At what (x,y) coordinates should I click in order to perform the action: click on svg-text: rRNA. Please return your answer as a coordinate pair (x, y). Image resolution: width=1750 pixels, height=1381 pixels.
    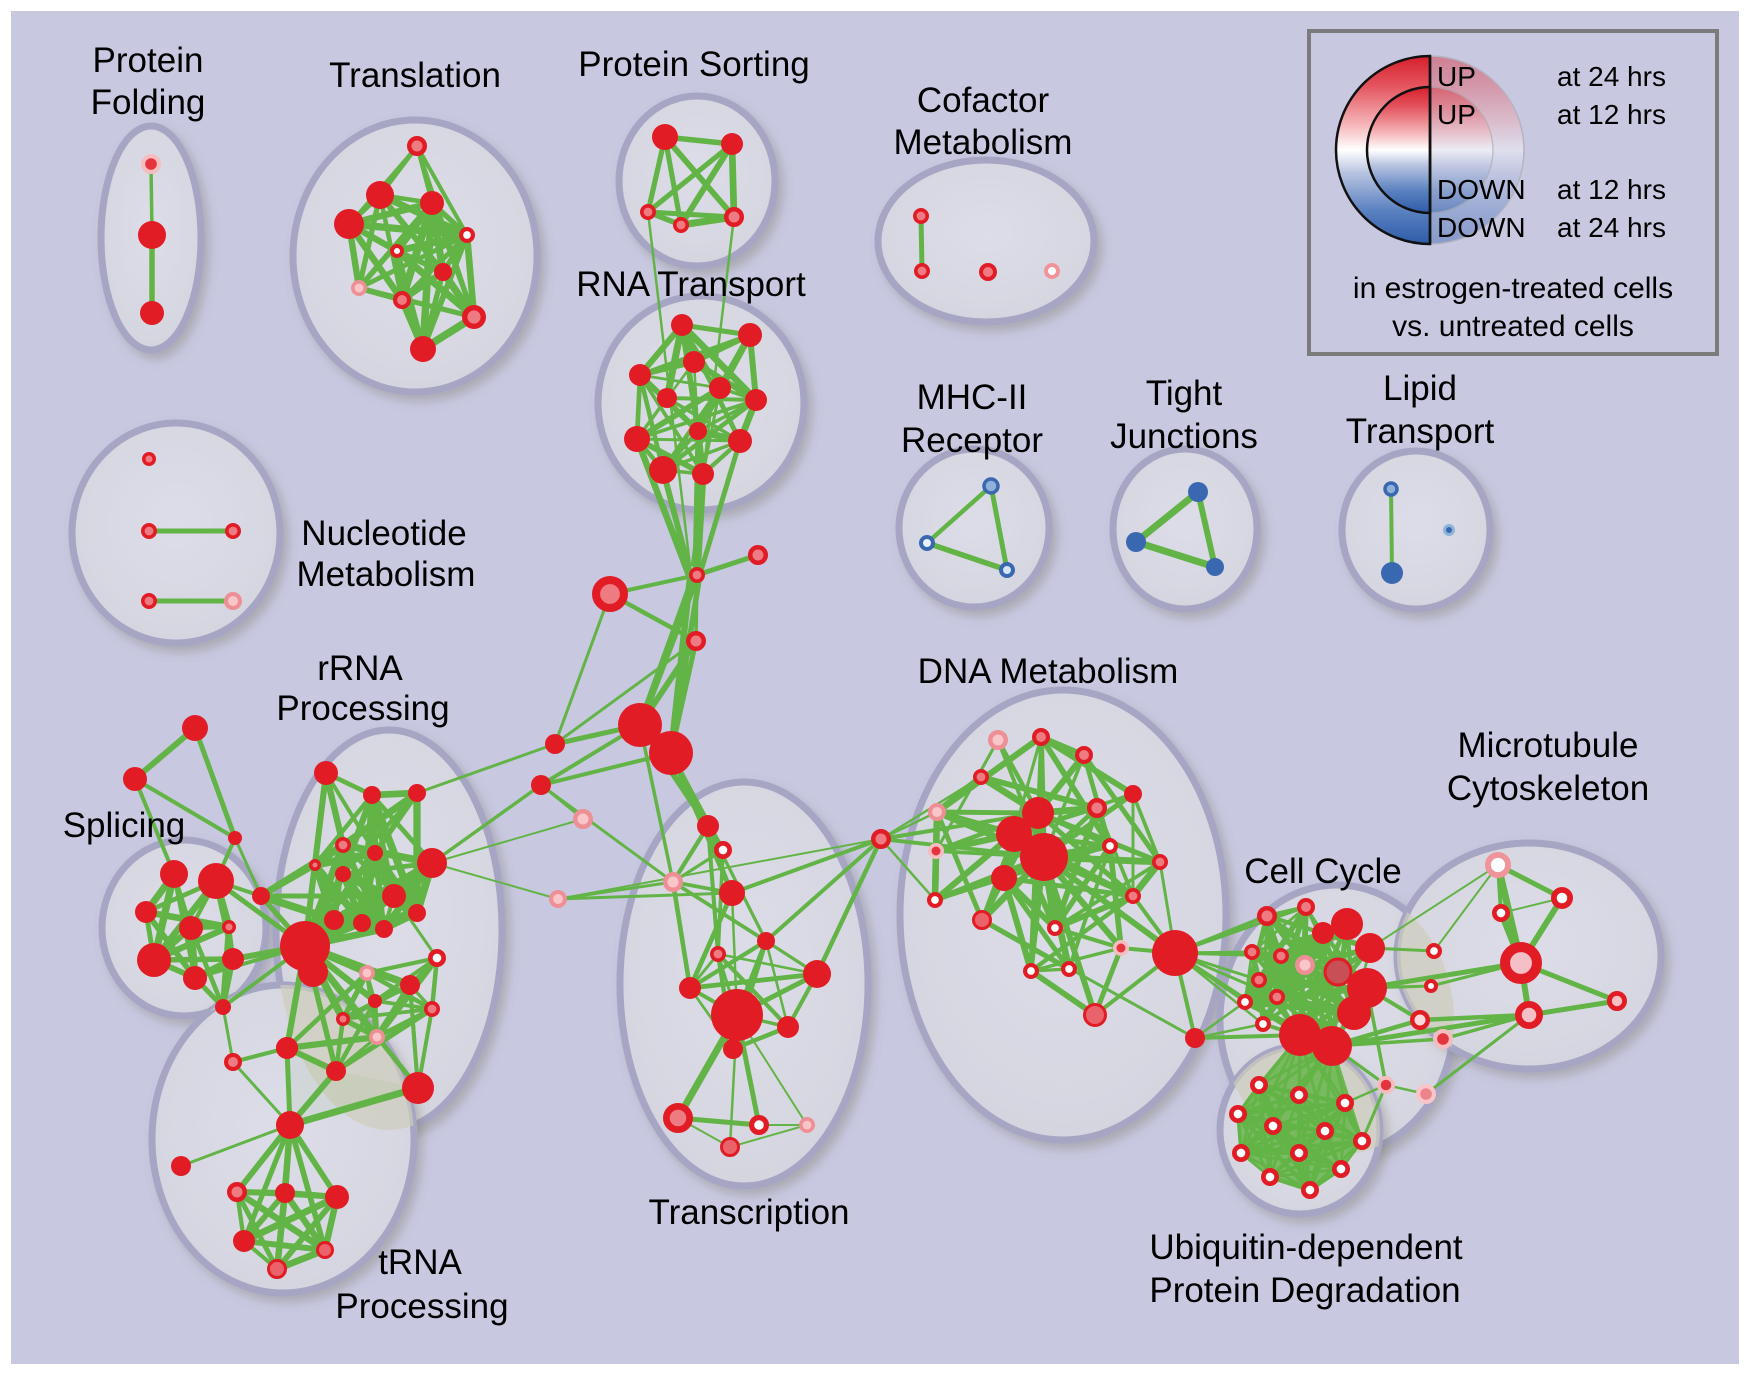
    Looking at the image, I should click on (360, 668).